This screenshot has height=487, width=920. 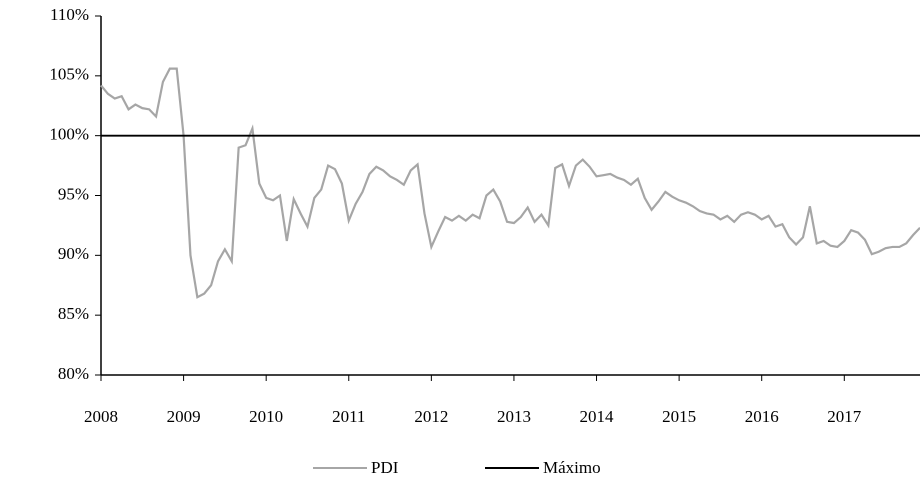 What do you see at coordinates (184, 416) in the screenshot?
I see `x-tick-label: 2009` at bounding box center [184, 416].